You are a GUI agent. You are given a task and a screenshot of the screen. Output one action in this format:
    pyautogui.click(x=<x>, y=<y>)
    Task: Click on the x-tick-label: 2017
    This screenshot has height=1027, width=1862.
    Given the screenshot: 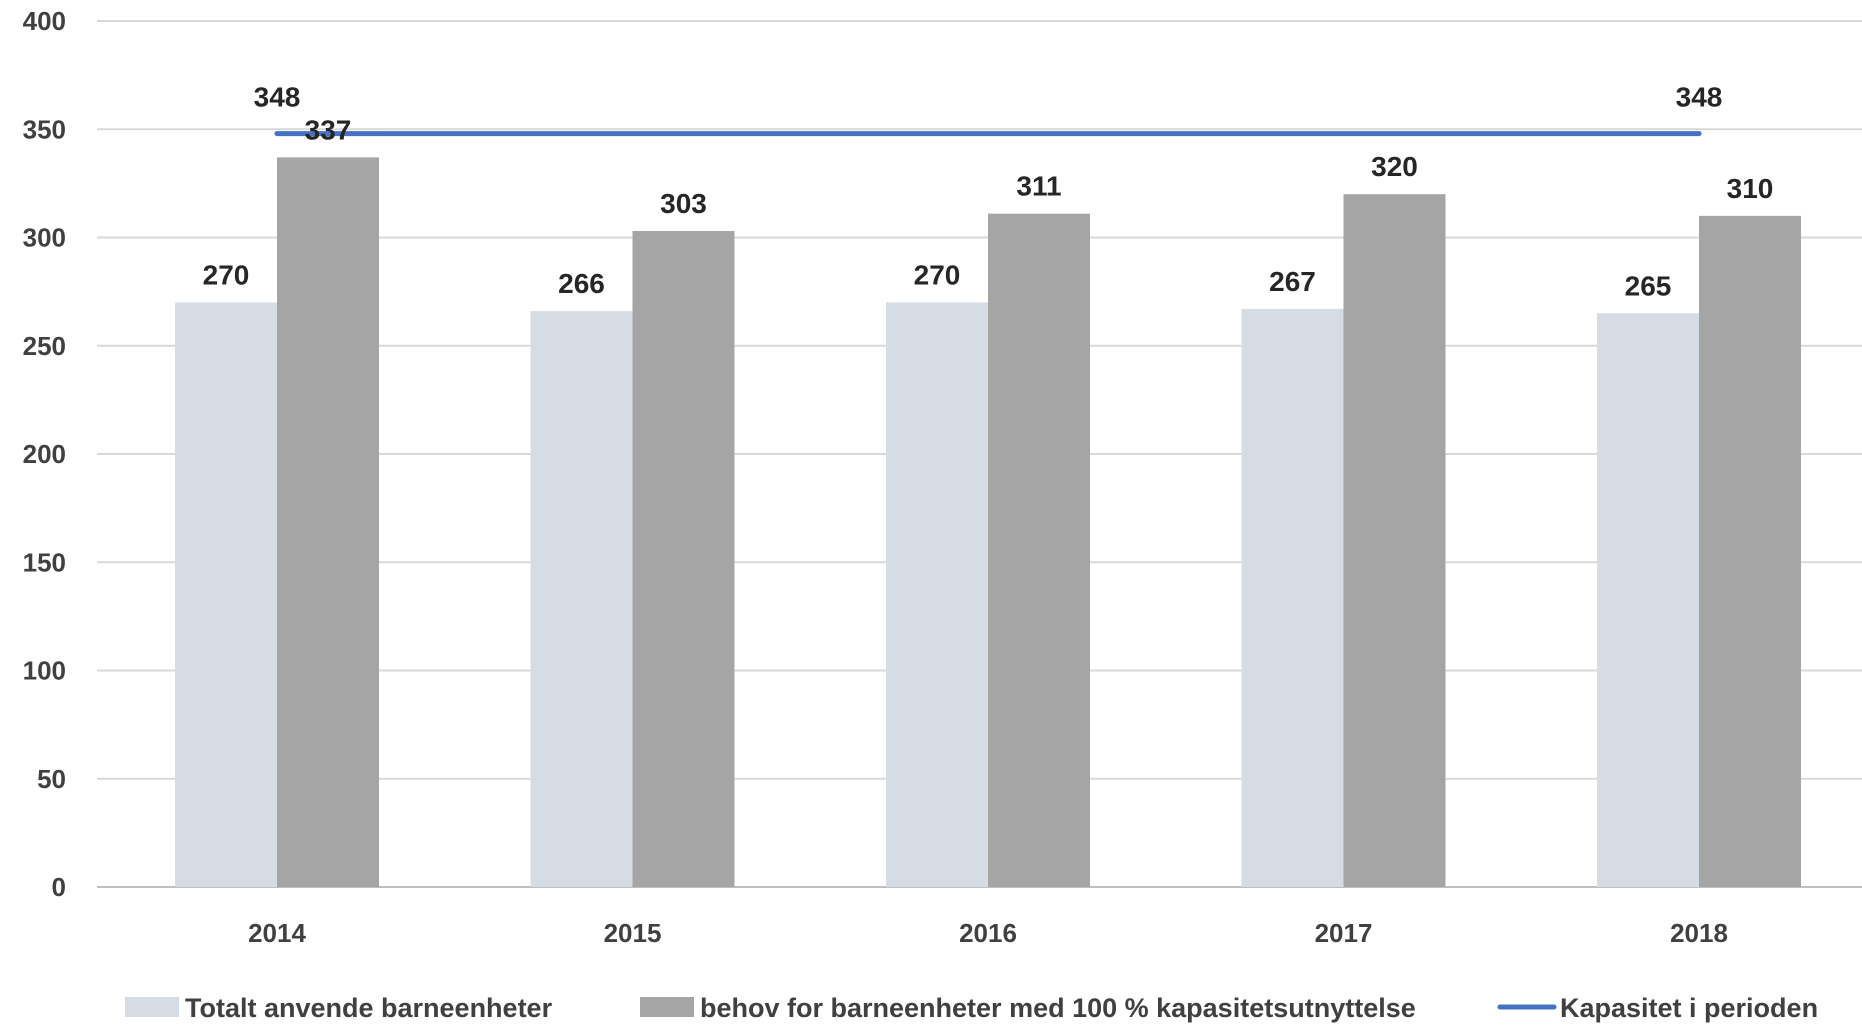 What is the action you would take?
    pyautogui.click(x=1344, y=933)
    